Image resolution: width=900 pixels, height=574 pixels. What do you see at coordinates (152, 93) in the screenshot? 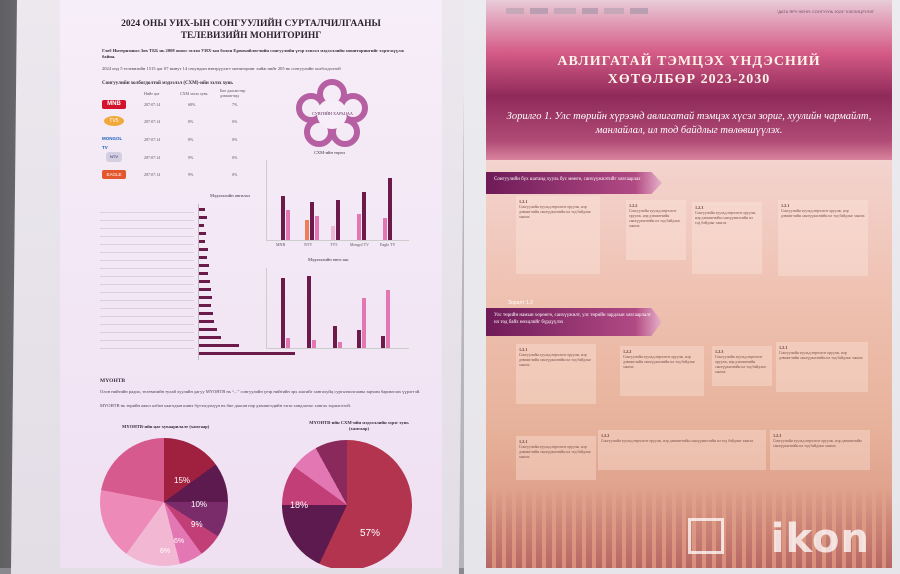
I see `table-header-hours: Нийт цаг` at bounding box center [152, 93].